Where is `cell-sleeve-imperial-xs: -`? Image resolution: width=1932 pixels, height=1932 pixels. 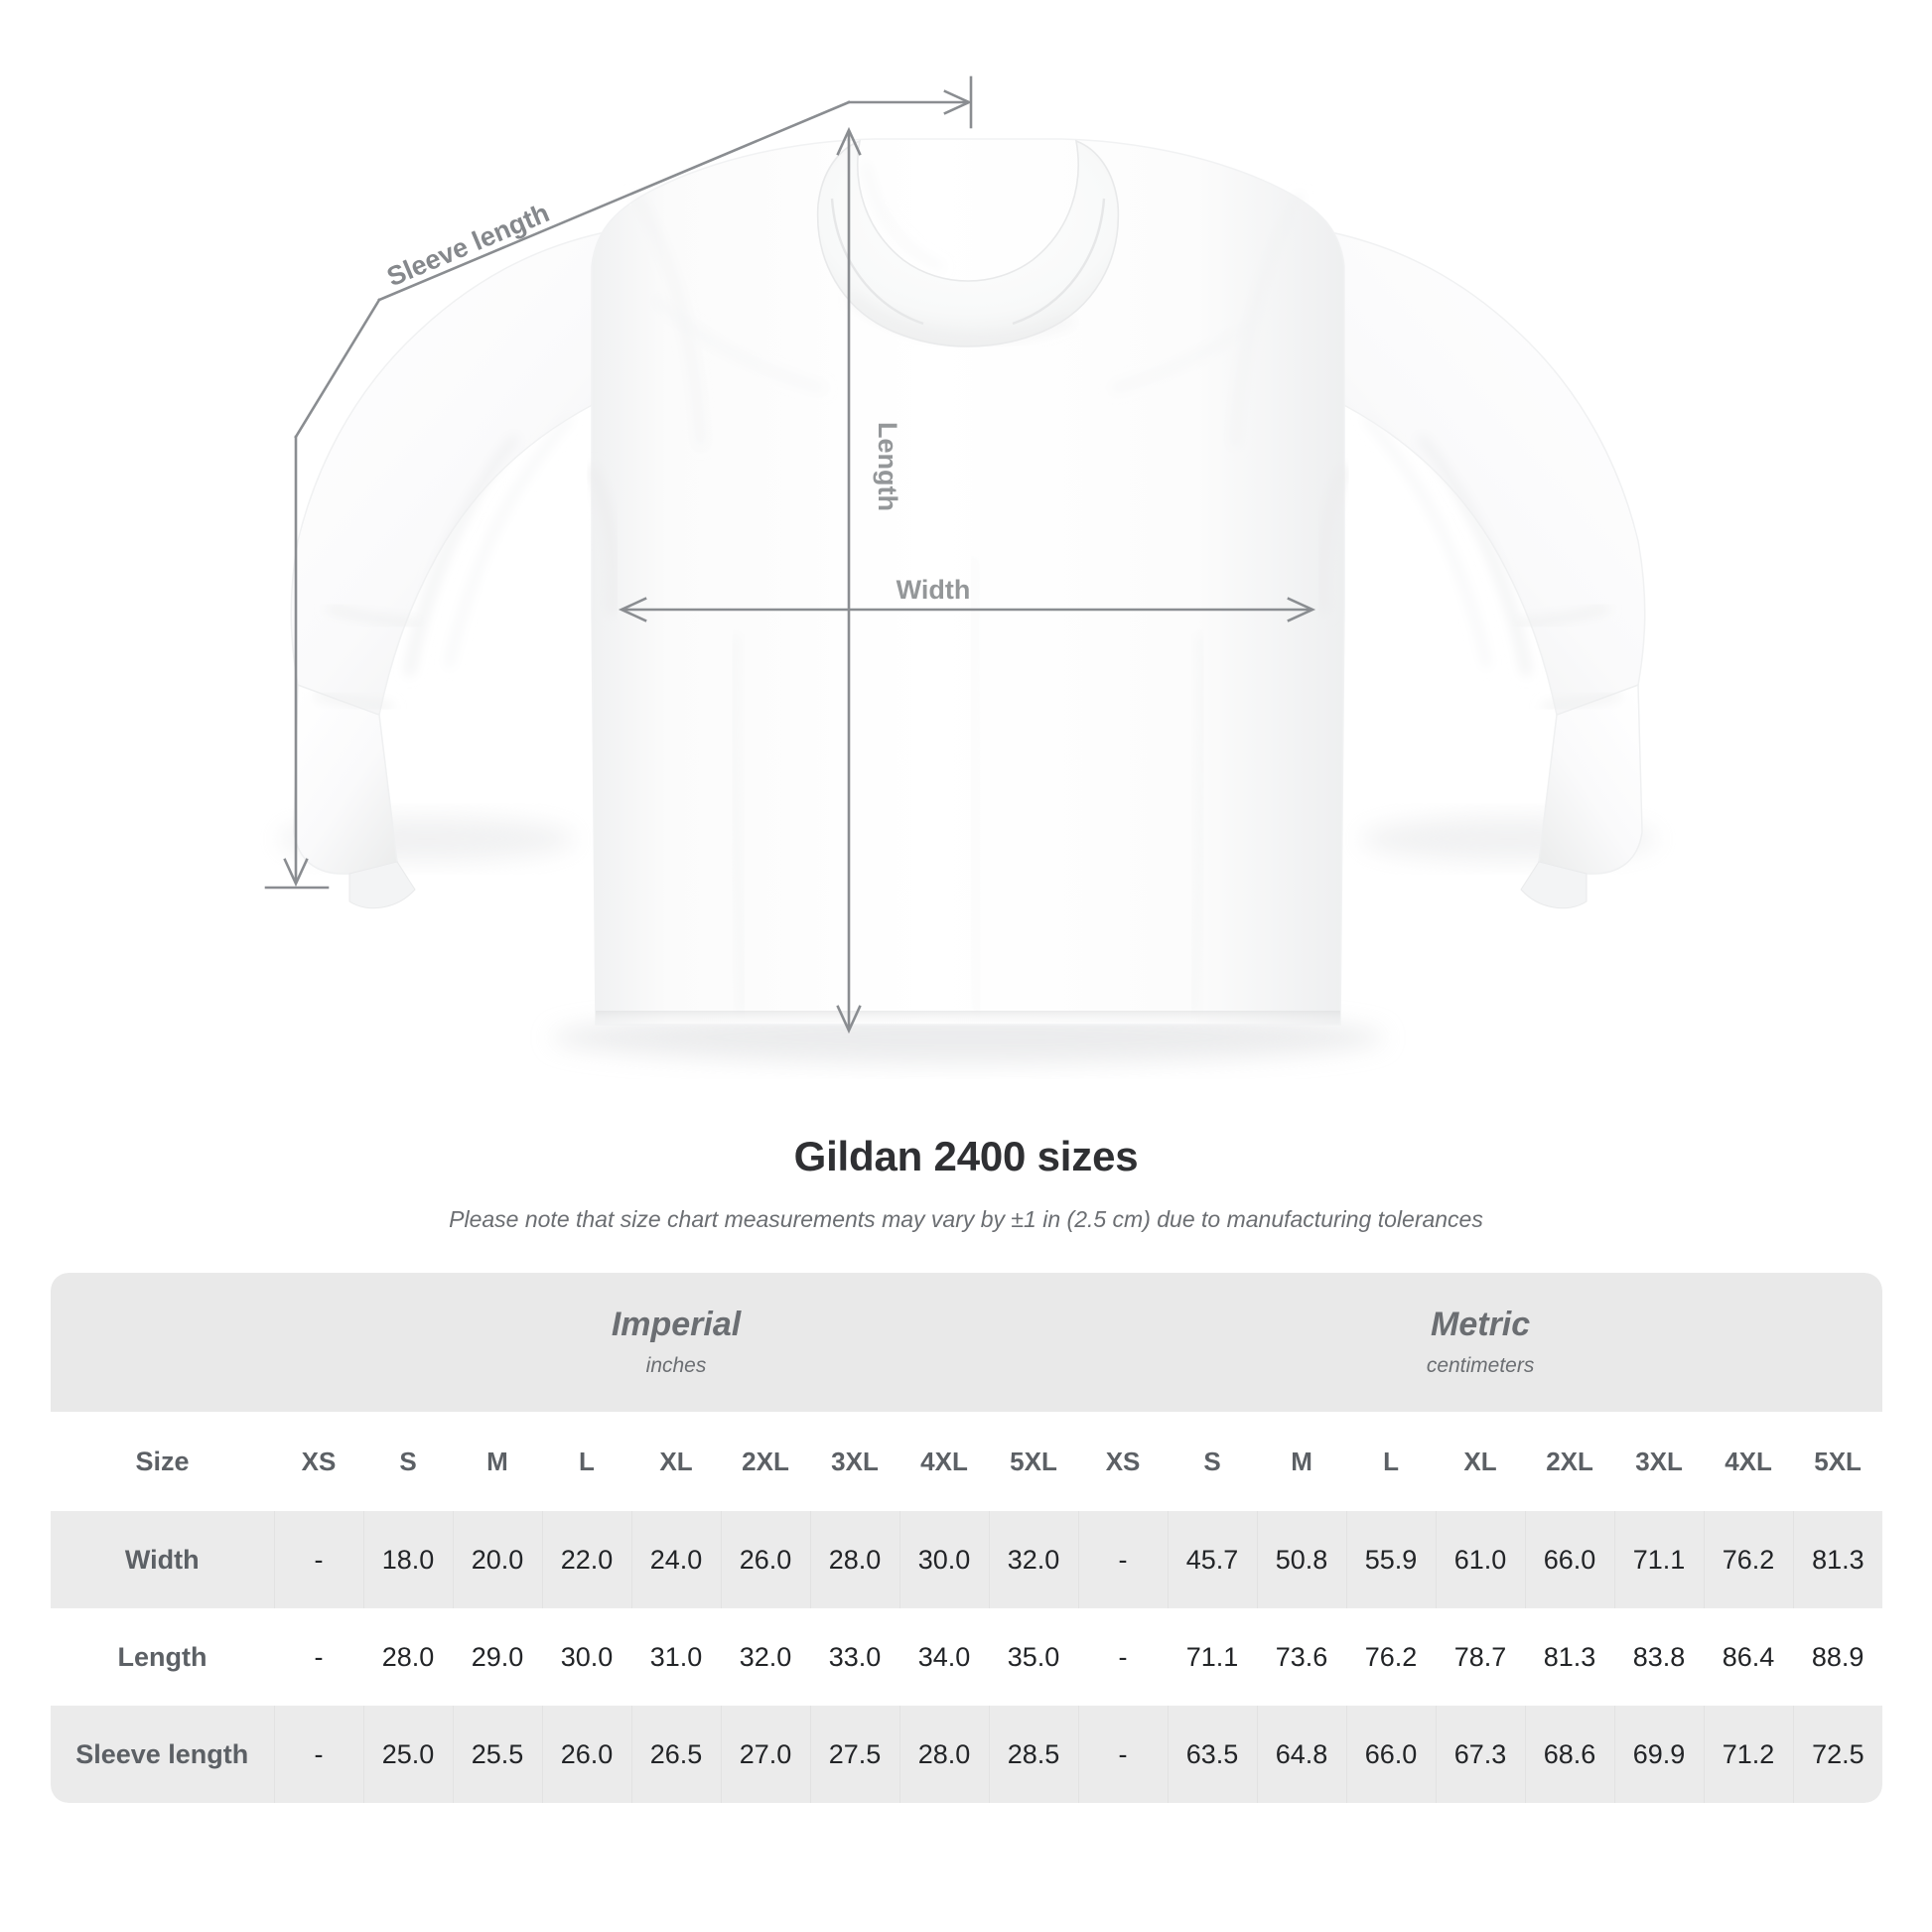 cell-sleeve-imperial-xs: - is located at coordinates (319, 1754).